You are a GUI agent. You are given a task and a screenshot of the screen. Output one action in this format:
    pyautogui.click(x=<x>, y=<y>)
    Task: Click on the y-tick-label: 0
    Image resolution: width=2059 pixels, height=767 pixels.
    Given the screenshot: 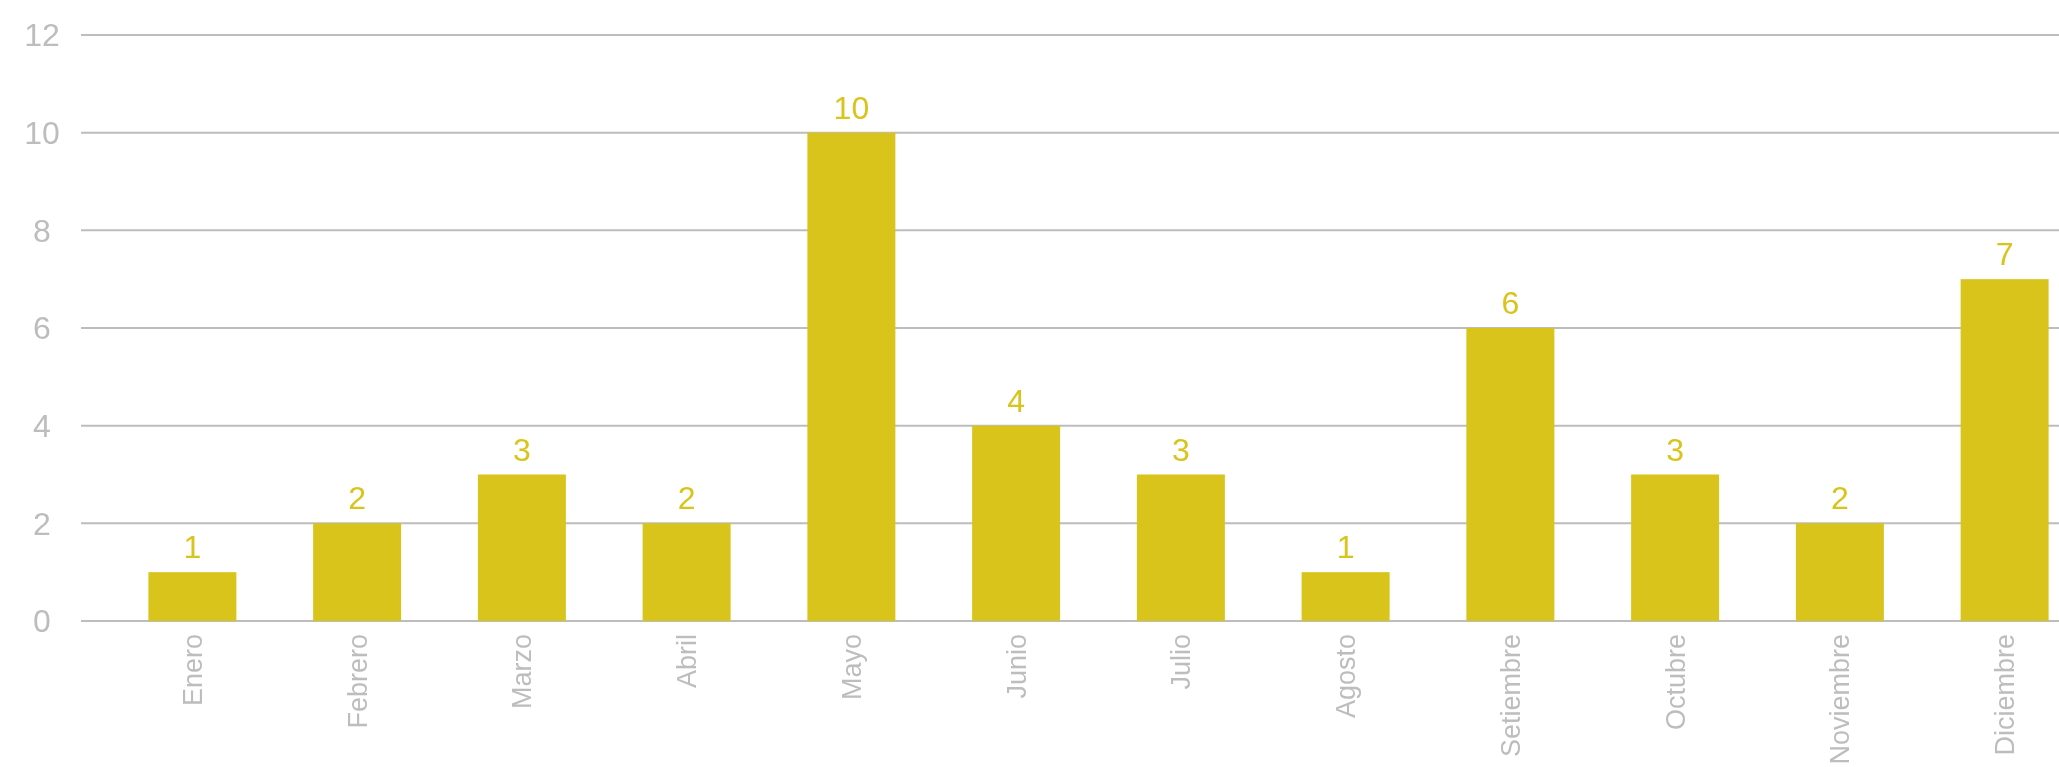 What is the action you would take?
    pyautogui.click(x=42, y=621)
    